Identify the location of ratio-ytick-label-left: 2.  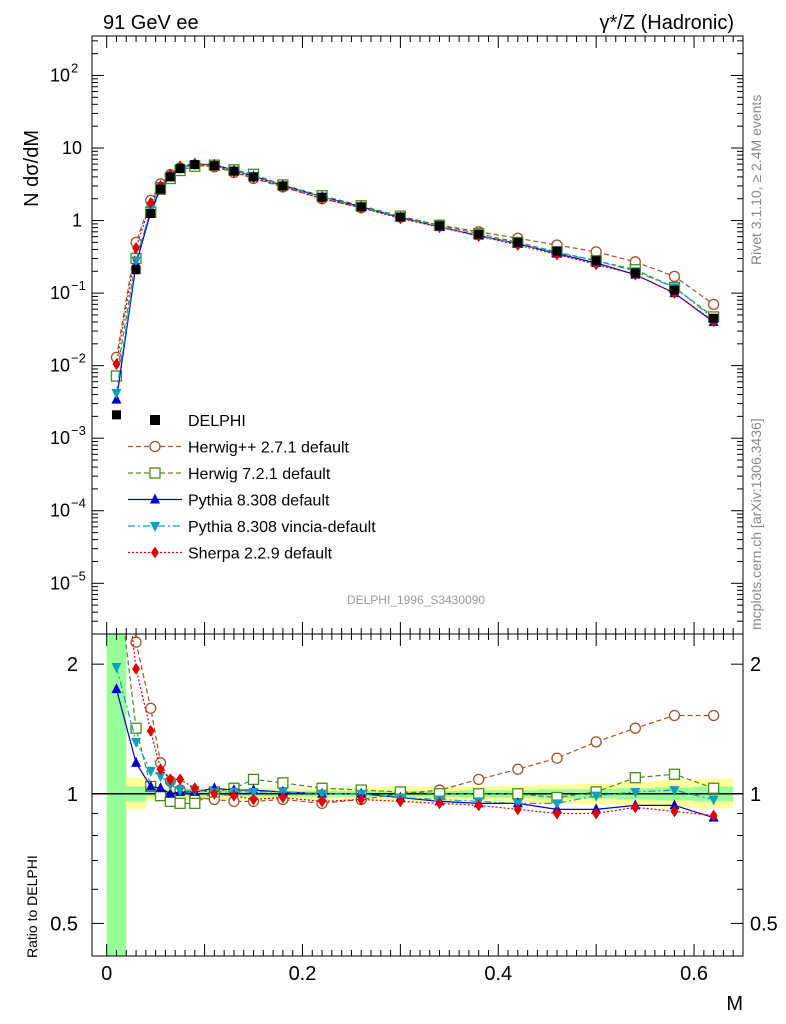
(72, 665).